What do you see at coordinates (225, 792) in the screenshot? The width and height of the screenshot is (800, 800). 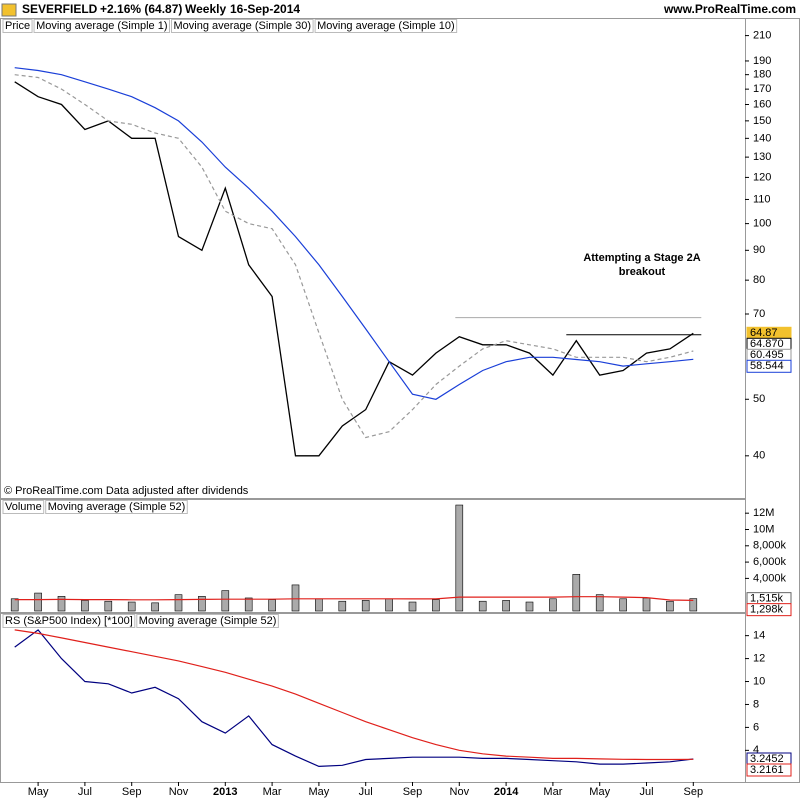 I see `x-tick-label: 2013` at bounding box center [225, 792].